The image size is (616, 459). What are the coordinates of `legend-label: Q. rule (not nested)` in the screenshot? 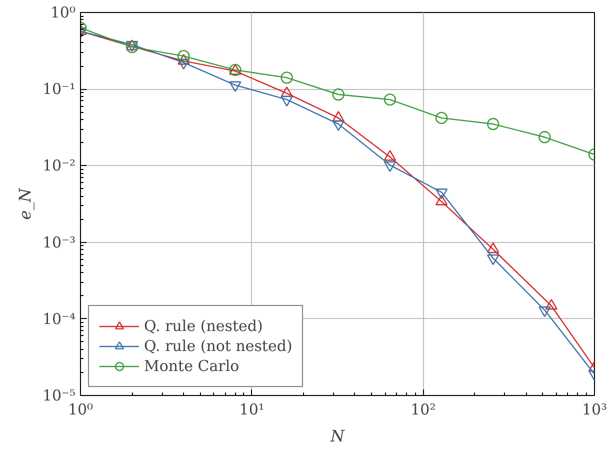 It's located at (218, 346).